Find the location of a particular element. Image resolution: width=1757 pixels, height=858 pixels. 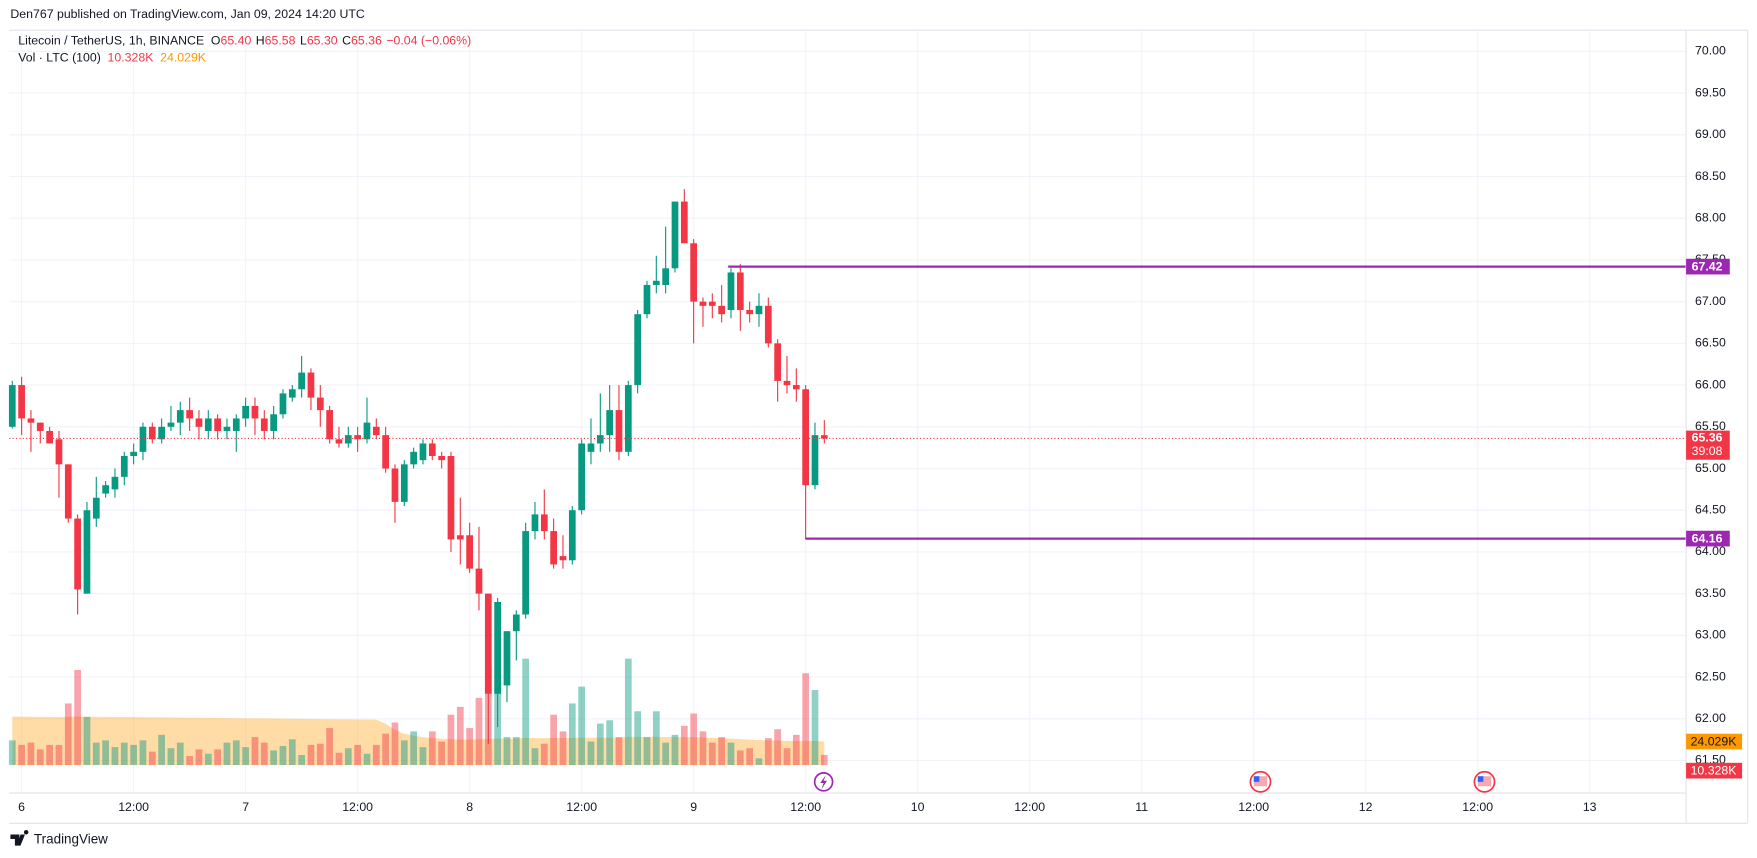

legend-volume-value: 10.328K is located at coordinates (131, 57).